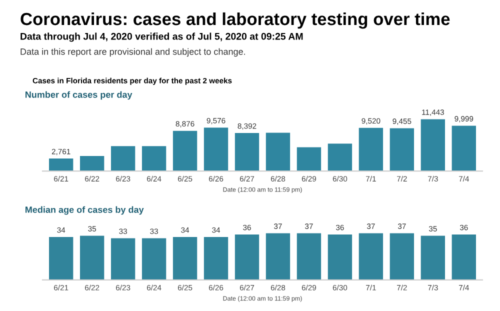 This screenshot has width=500, height=311. Describe the element at coordinates (133, 52) in the screenshot. I see `text: Data in this report are provisional and subject to change.` at that location.